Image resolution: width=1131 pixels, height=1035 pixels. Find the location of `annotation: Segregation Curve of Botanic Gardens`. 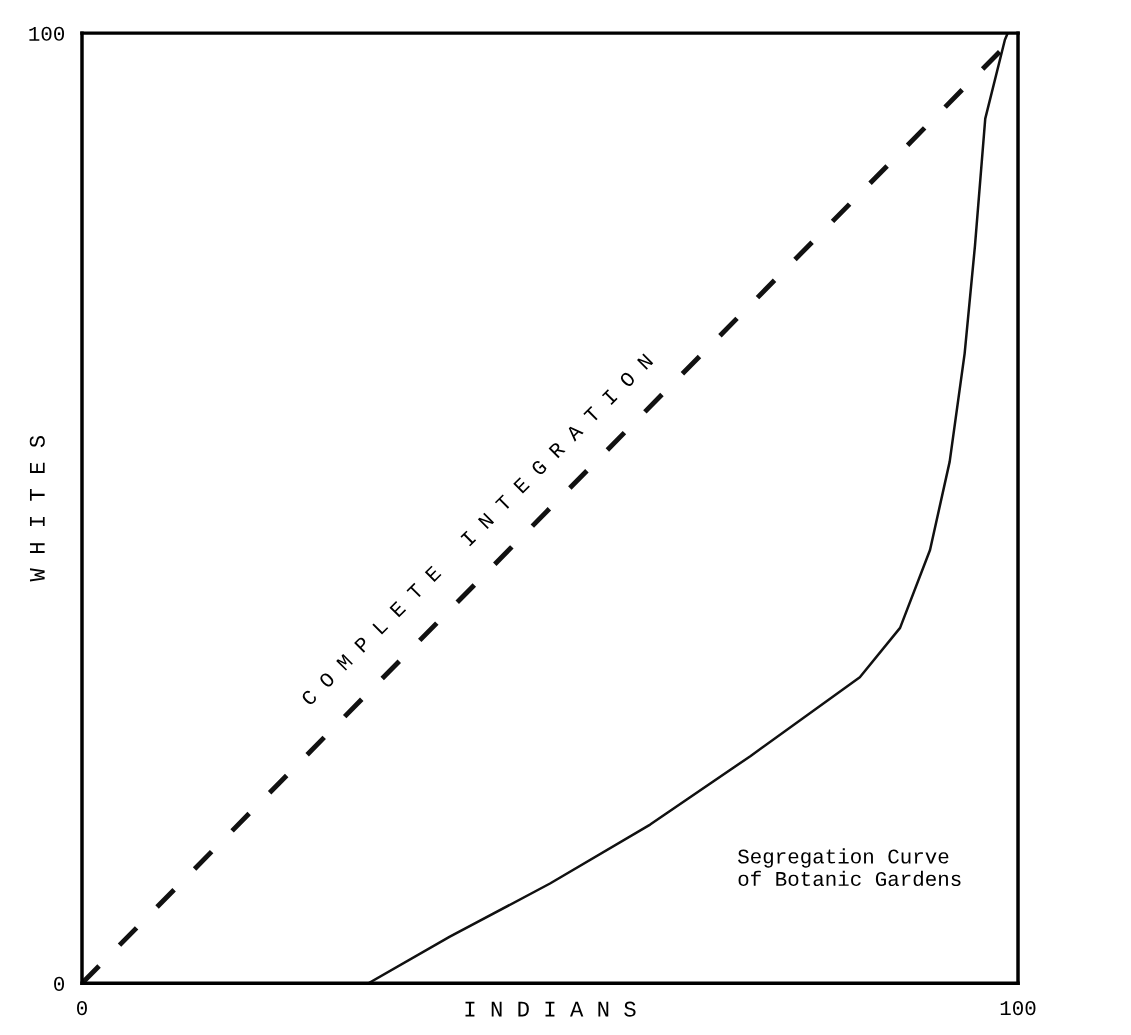

annotation: Segregation Curve of Botanic Gardens is located at coordinates (849, 867).